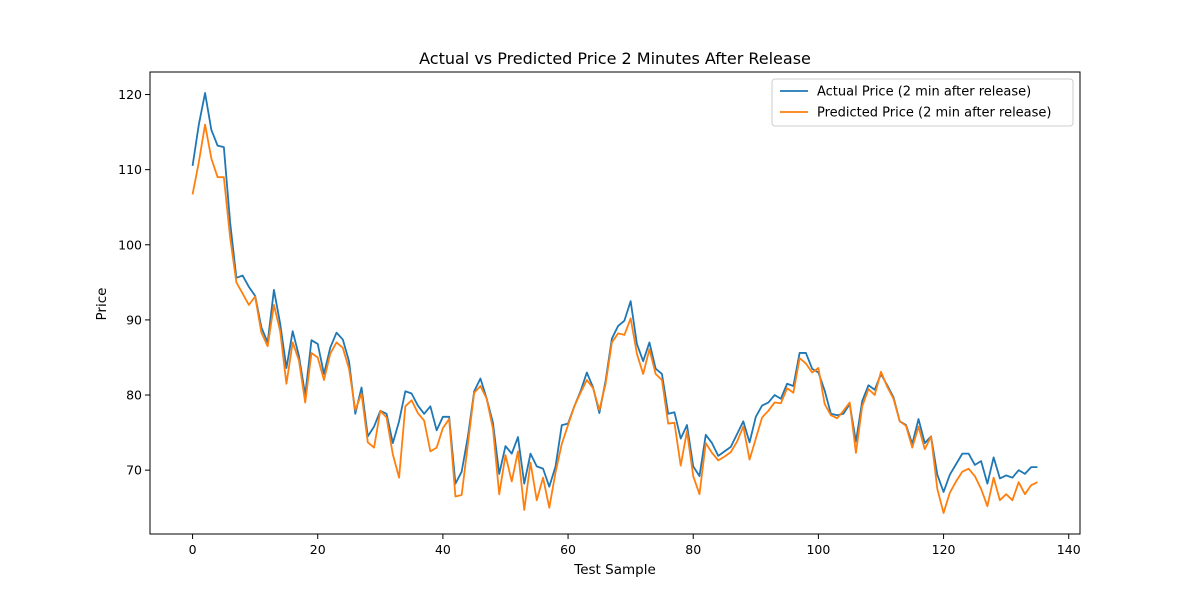  What do you see at coordinates (102, 304) in the screenshot?
I see `y-axis-label: Price` at bounding box center [102, 304].